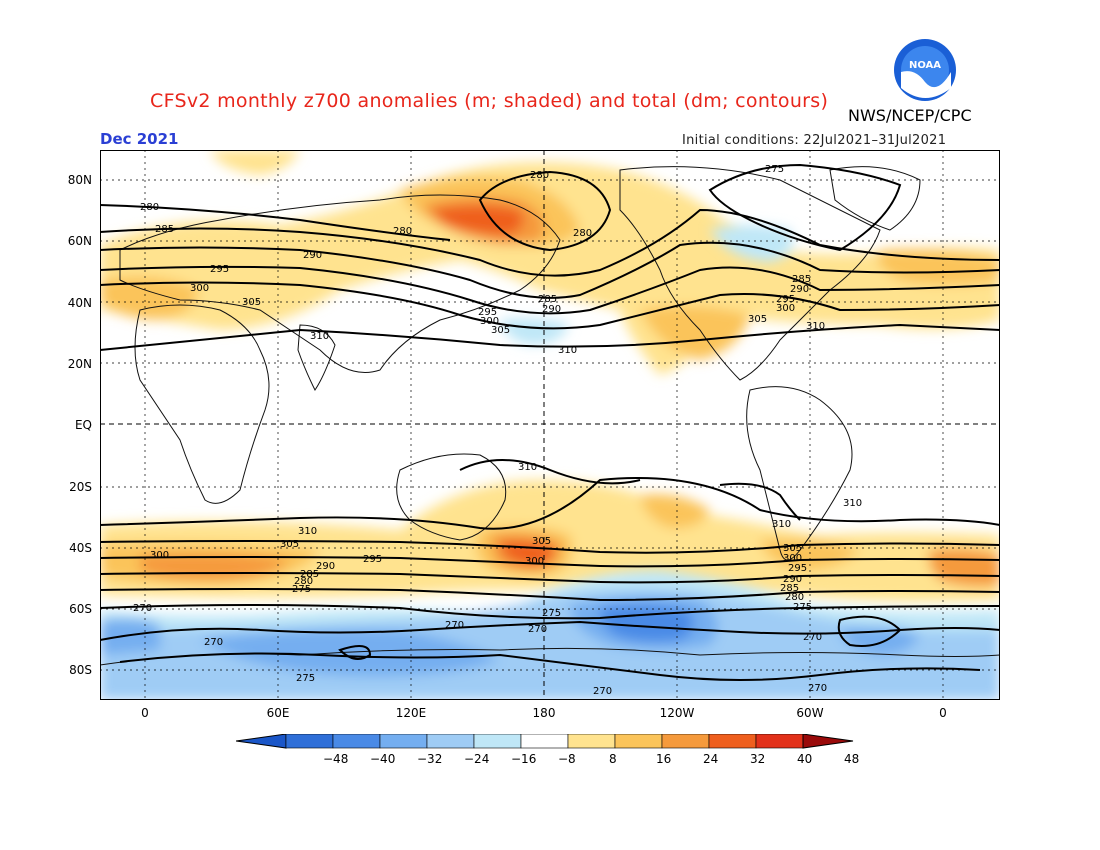  What do you see at coordinates (80, 670) in the screenshot?
I see `lat-label: 80S` at bounding box center [80, 670].